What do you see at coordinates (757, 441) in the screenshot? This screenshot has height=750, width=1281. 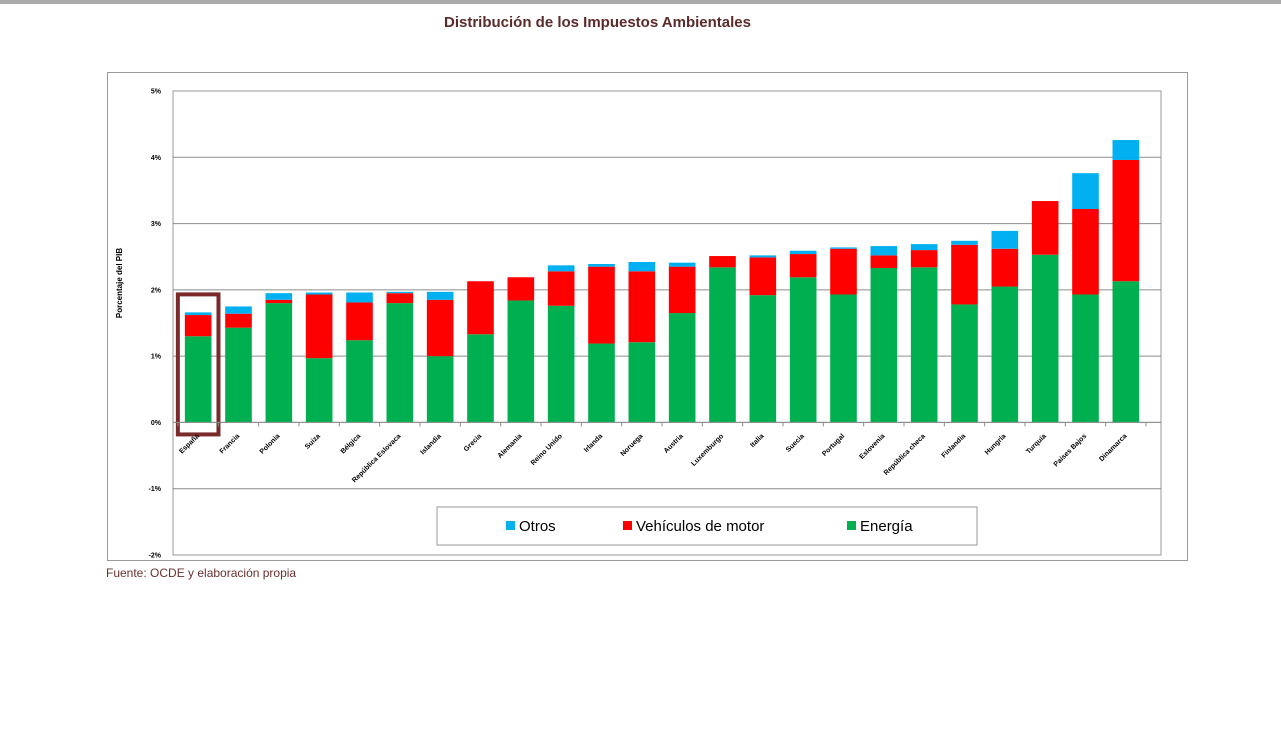 I see `category-label: Italia` at bounding box center [757, 441].